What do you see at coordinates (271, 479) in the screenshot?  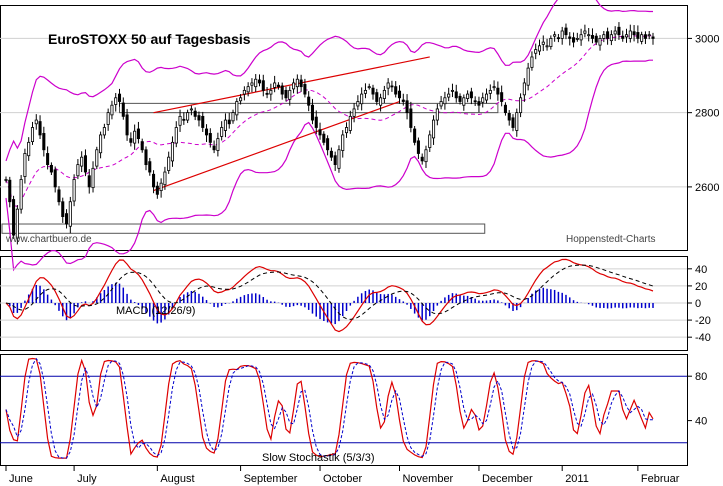 I see `x-tick-label: September` at bounding box center [271, 479].